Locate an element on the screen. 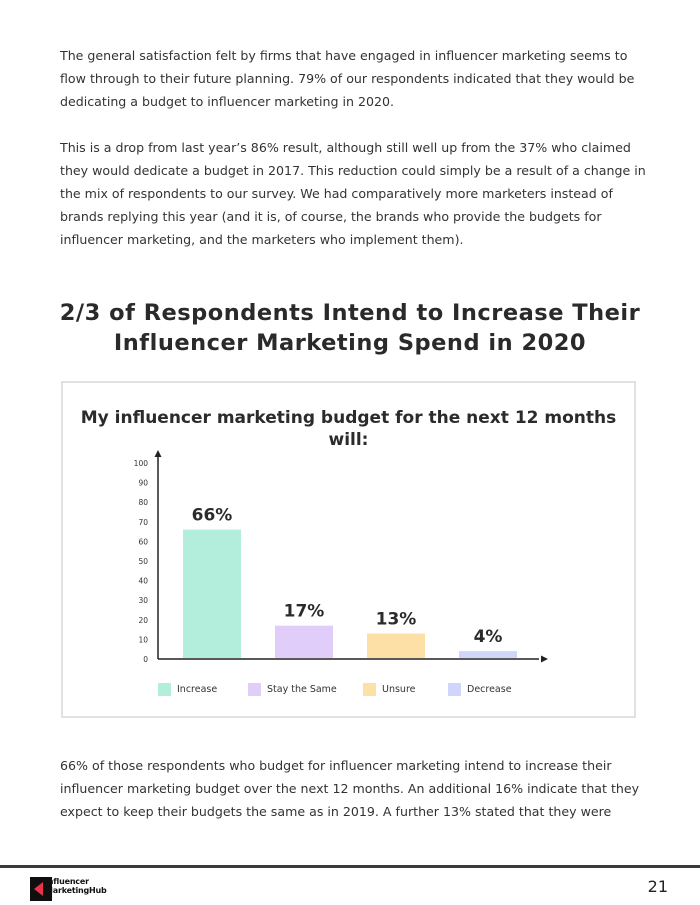 The image size is (700, 905). bar-value-label: 66% is located at coordinates (212, 516).